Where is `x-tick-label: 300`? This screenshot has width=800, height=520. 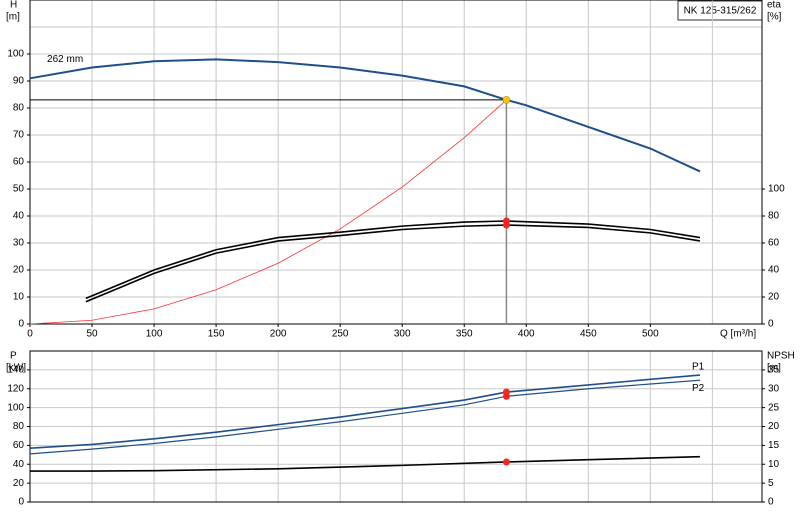 x-tick-label: 300 is located at coordinates (402, 334).